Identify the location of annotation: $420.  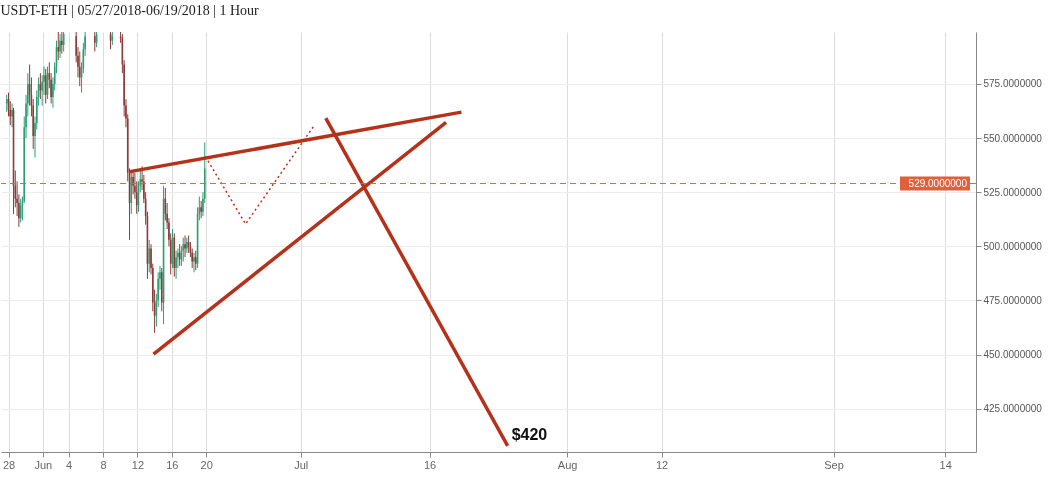
(529, 434).